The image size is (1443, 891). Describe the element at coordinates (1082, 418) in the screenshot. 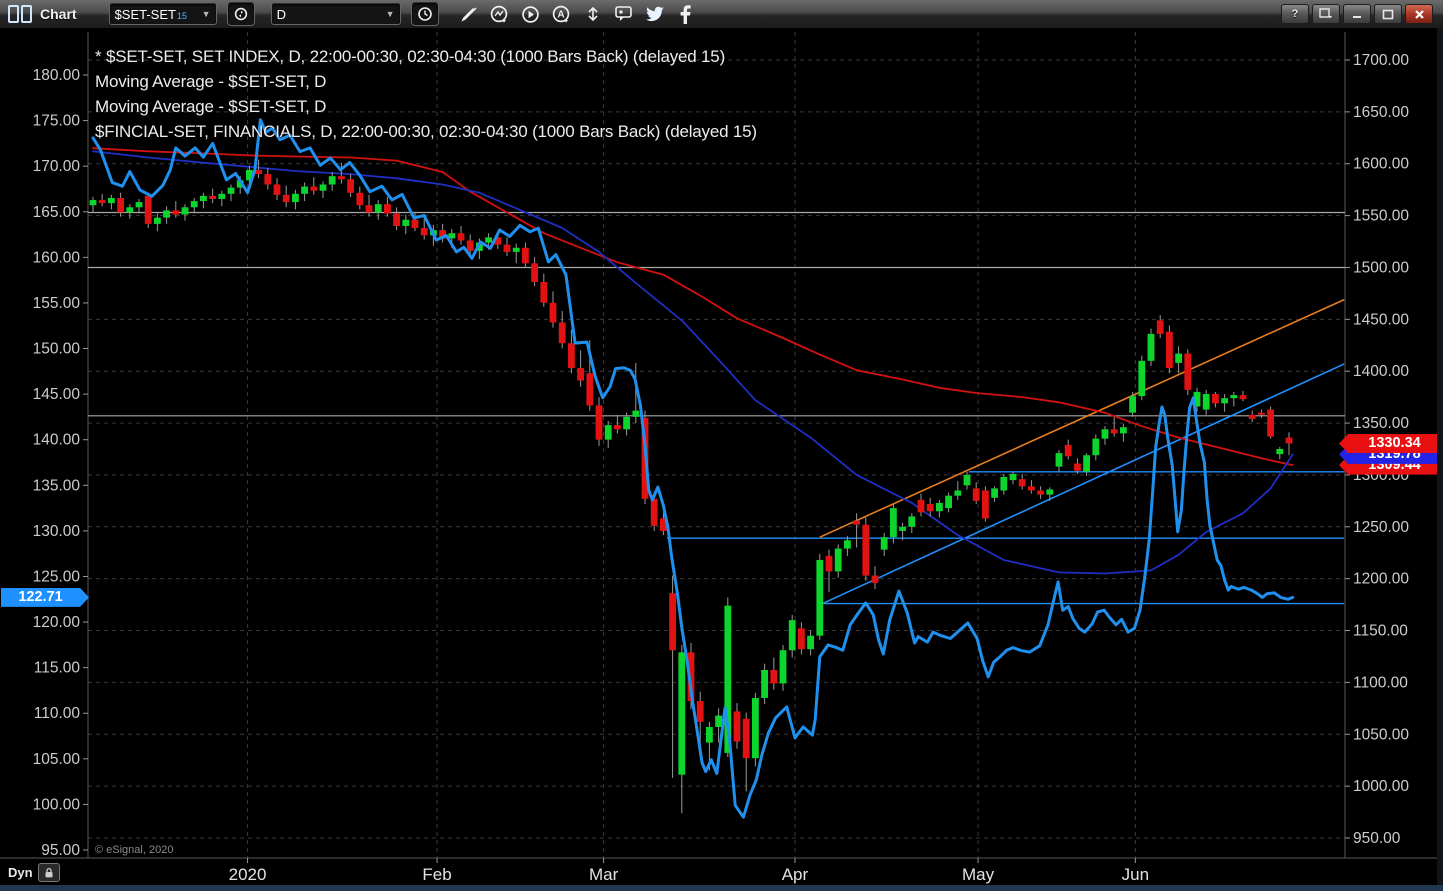

I see `orange-uptrend` at that location.